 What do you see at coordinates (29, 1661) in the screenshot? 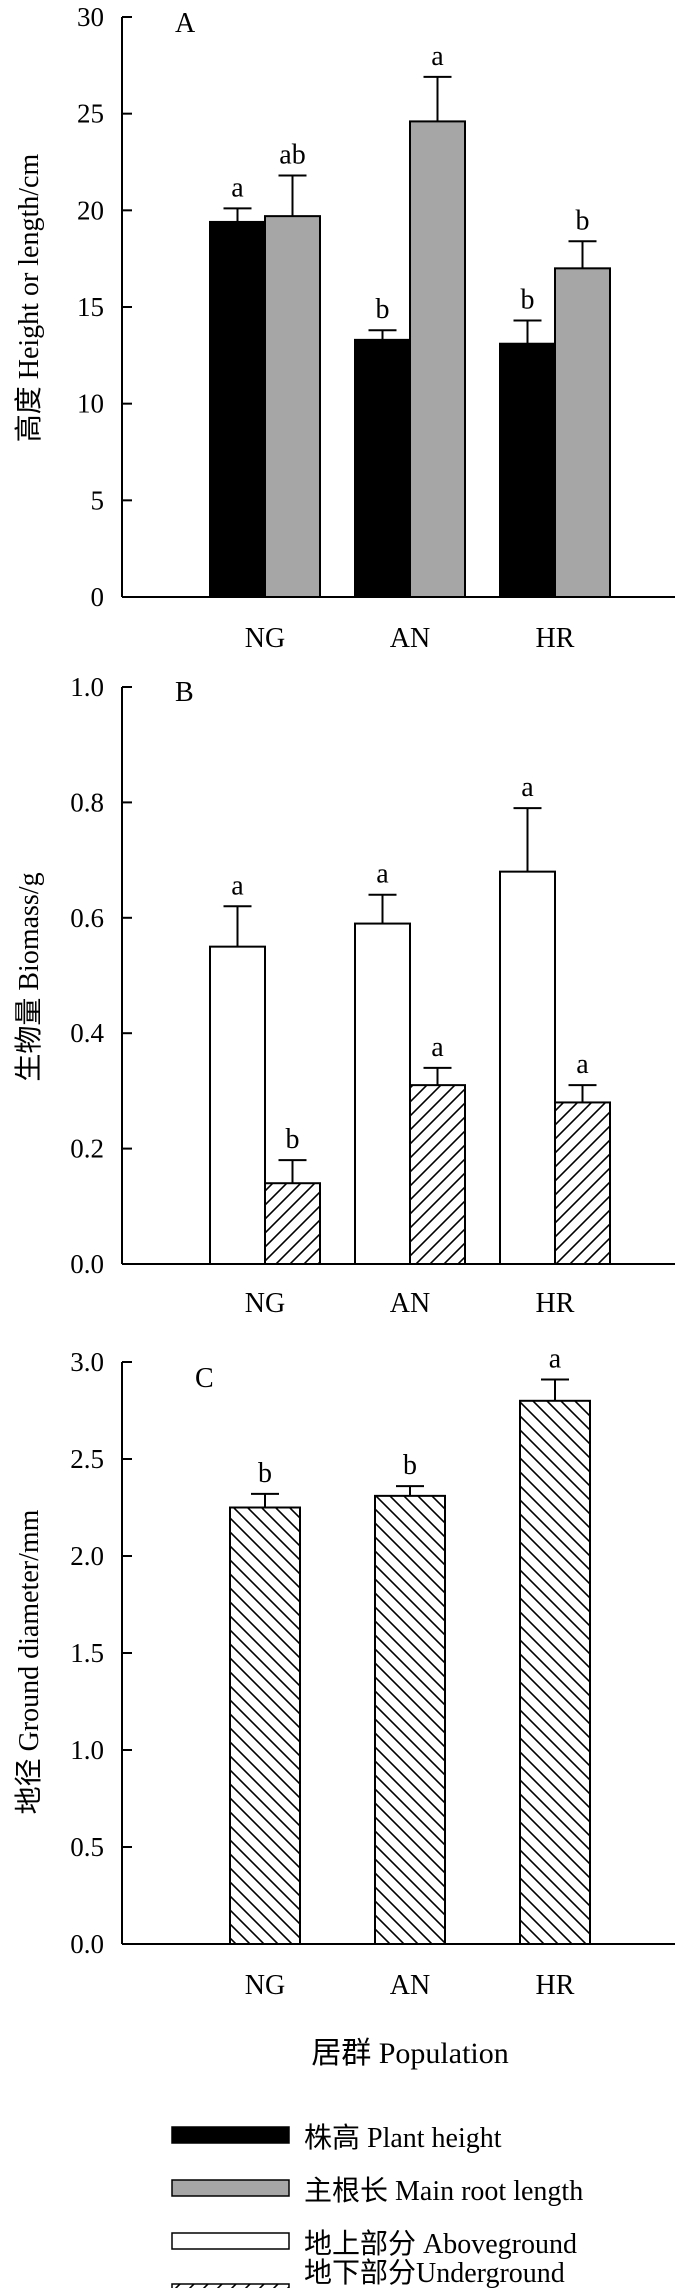
I see `panel-c-ylabel: 地径 Ground diameter/mm` at bounding box center [29, 1661].